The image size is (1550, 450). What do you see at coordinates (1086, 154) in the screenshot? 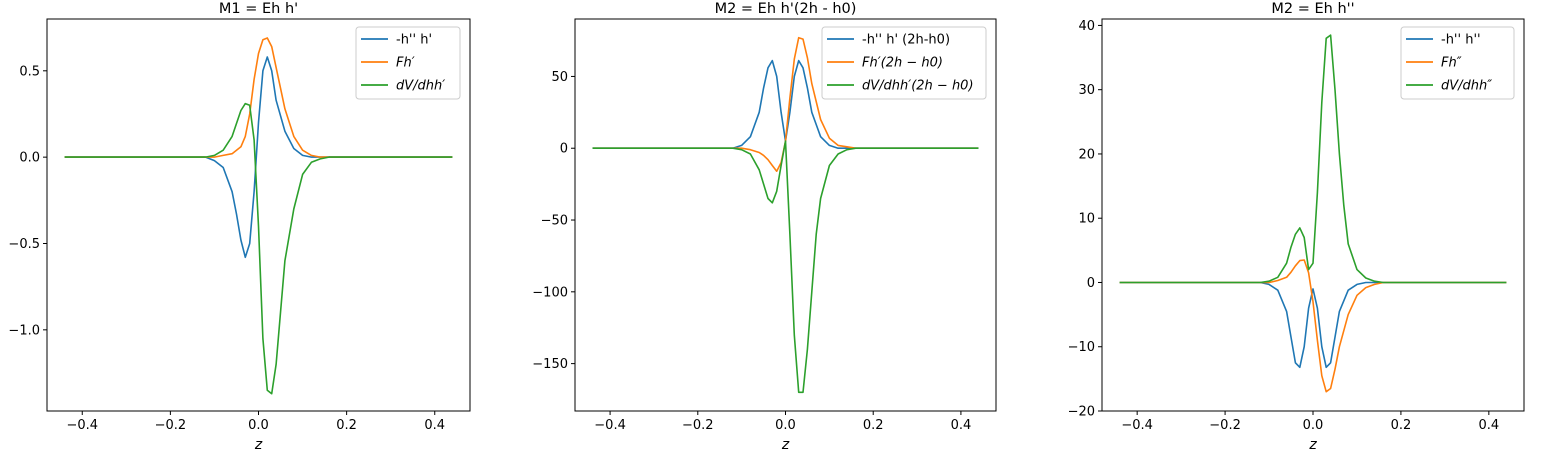
I see `y-tick-label: 20` at bounding box center [1086, 154].